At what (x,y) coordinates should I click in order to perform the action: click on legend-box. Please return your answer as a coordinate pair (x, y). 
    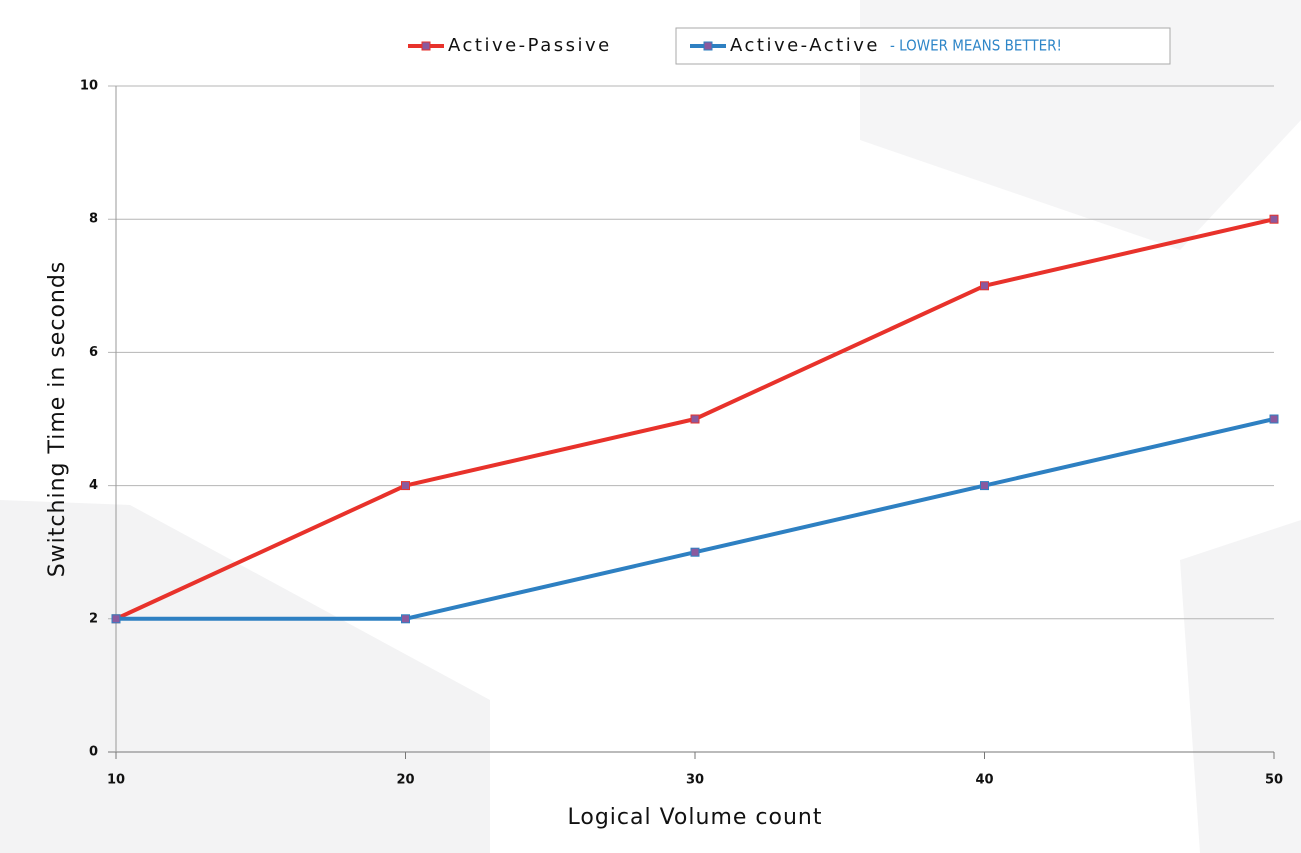
    Looking at the image, I should click on (923, 46).